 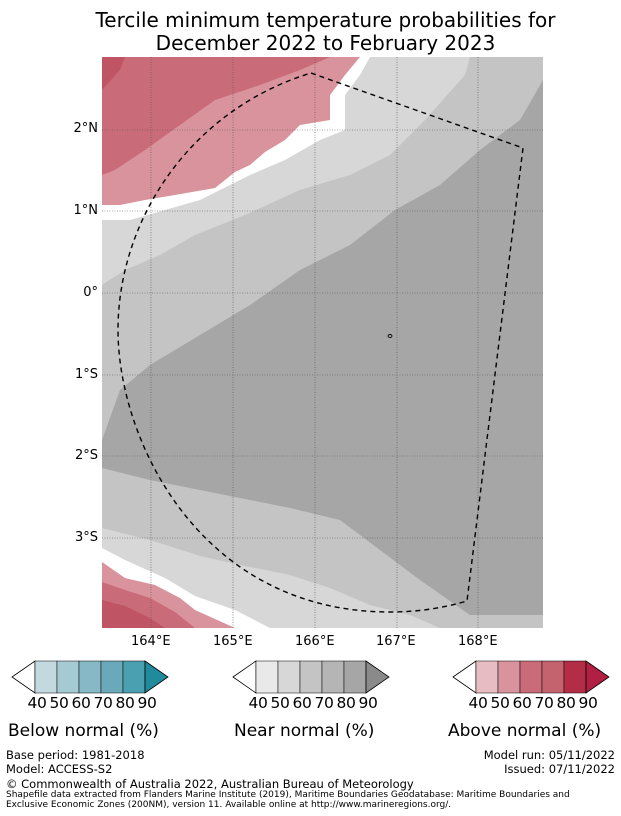 I want to click on issued-date: Issued: 07/11/2022, so click(x=559, y=769).